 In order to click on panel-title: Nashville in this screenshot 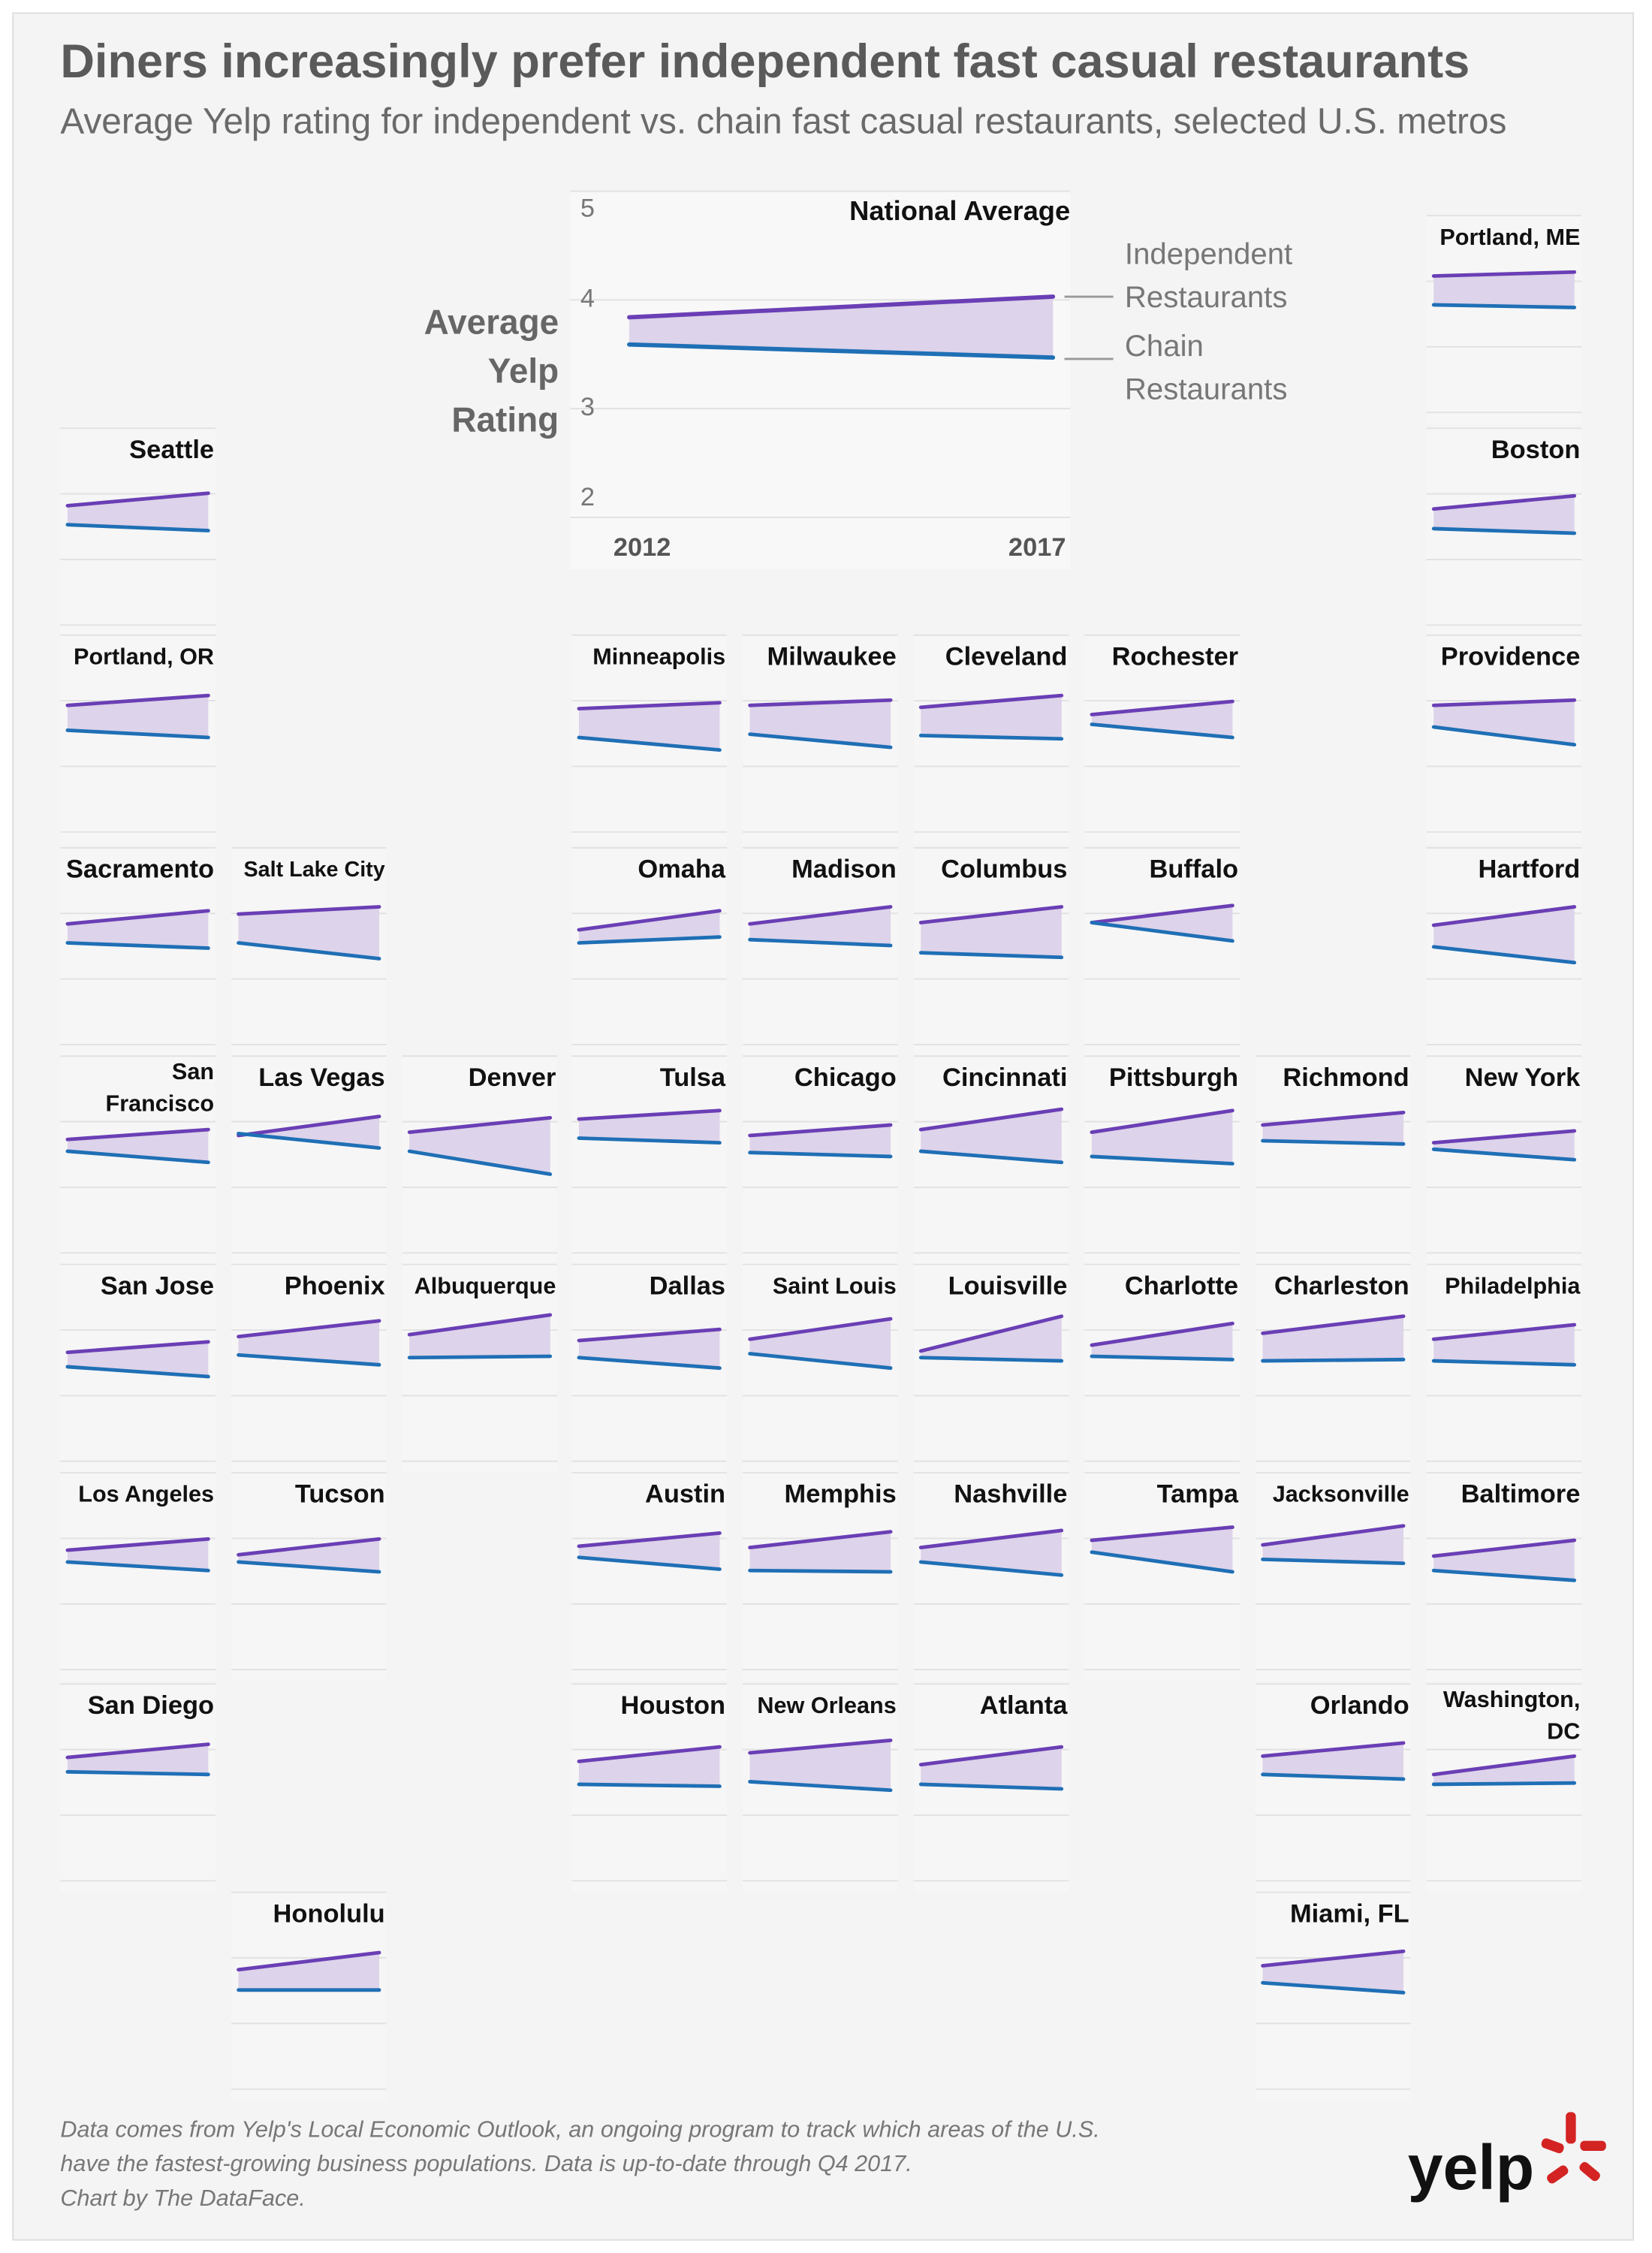, I will do `click(1010, 1494)`.